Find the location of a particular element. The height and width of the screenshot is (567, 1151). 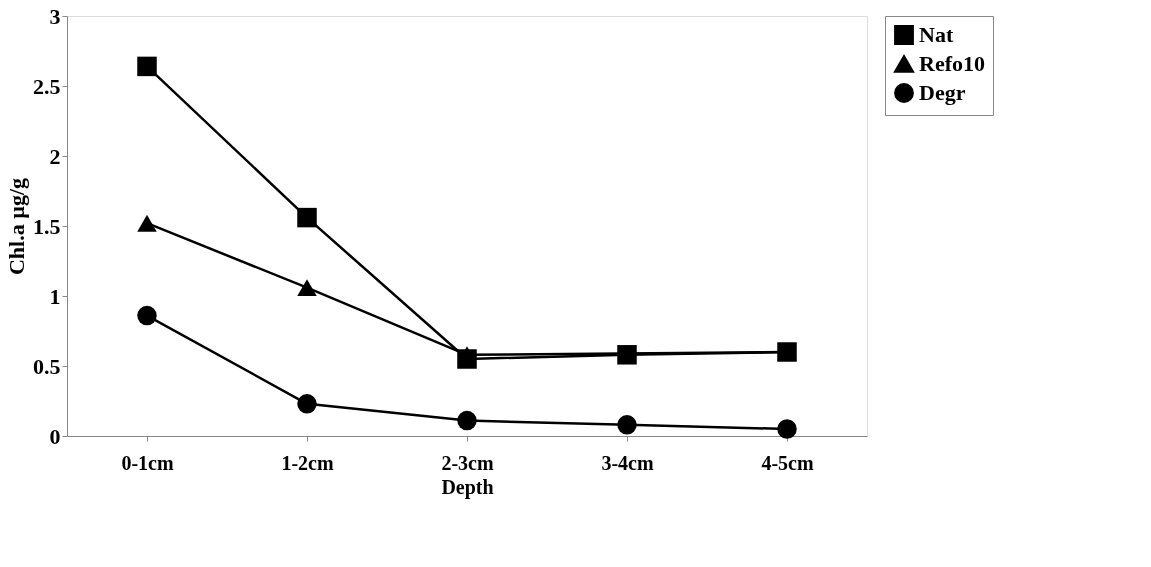

y-tick-label: 3 is located at coordinates (55, 16).